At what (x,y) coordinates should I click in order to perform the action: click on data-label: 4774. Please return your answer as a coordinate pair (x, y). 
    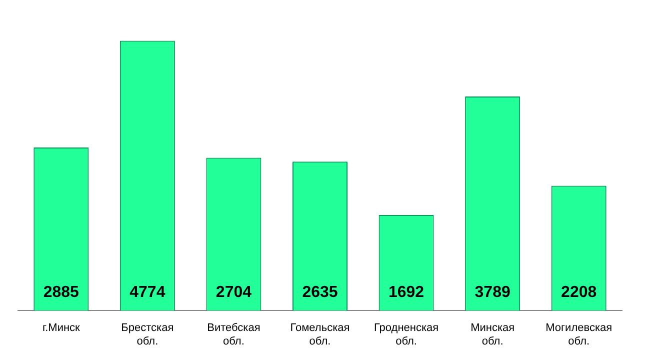
    Looking at the image, I should click on (148, 293).